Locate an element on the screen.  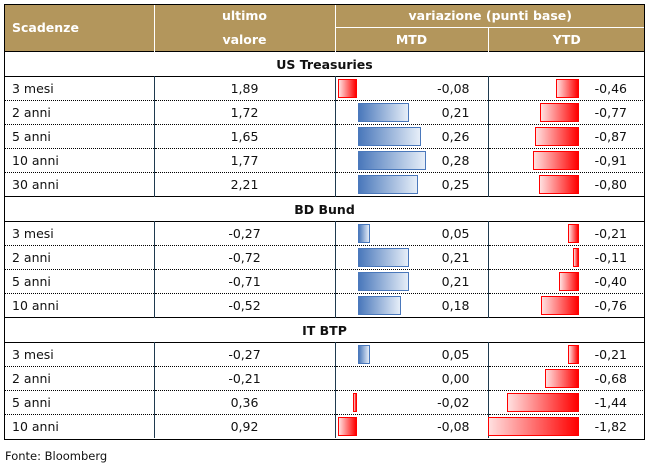
ytd-value: -0,76 is located at coordinates (610, 305).